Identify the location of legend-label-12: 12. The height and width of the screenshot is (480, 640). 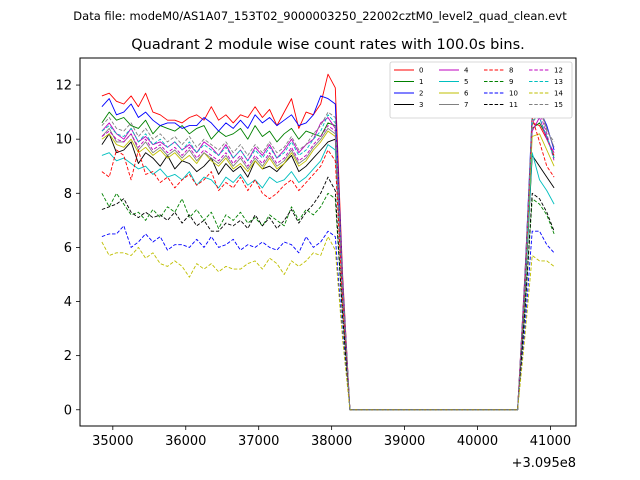
(558, 71).